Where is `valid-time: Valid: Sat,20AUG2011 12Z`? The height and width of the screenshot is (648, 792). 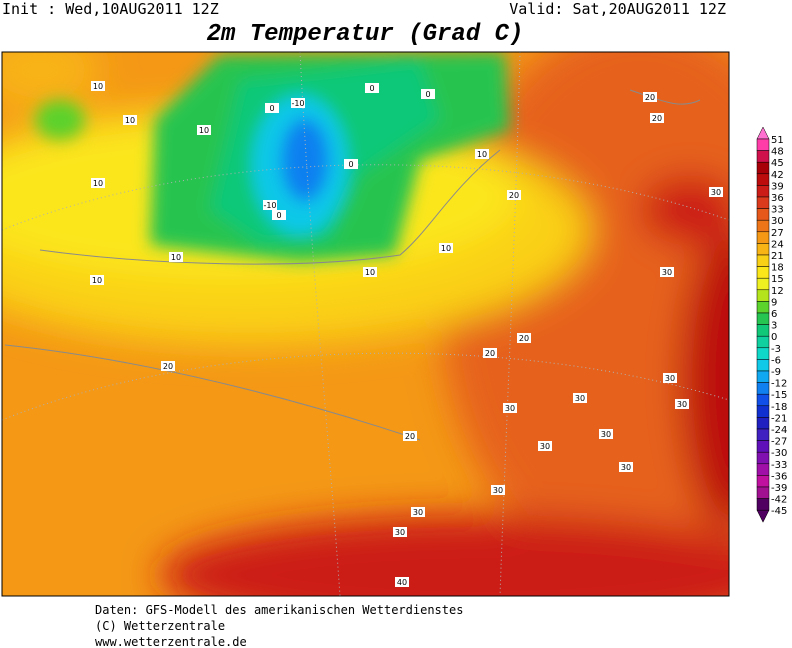
valid-time: Valid: Sat,20AUG2011 12Z is located at coordinates (617, 9).